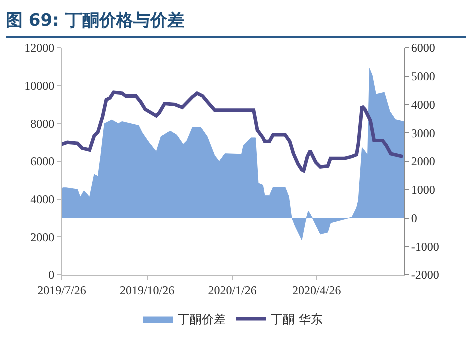 The image size is (474, 355). I want to click on y2-tick-label: 6000, so click(423, 48).